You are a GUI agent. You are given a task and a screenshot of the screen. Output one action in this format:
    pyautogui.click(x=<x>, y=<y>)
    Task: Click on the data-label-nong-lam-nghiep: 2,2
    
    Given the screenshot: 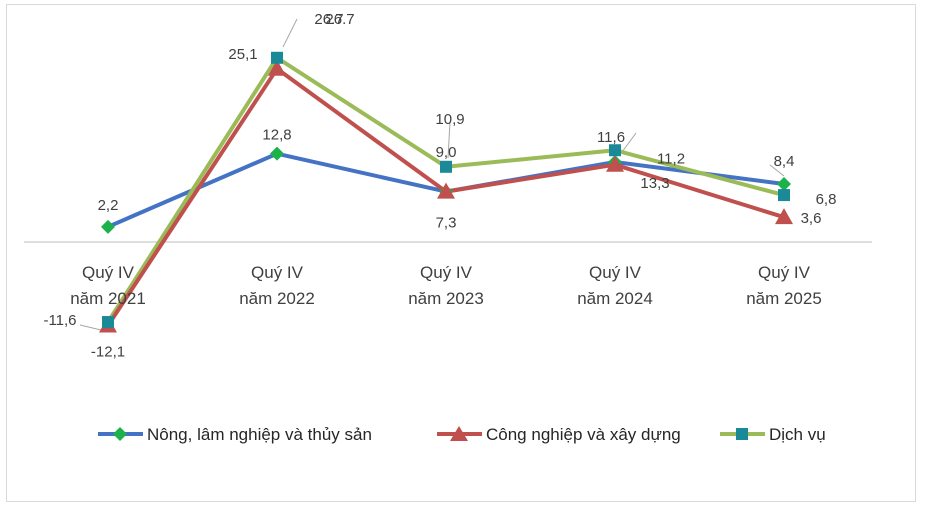 What is the action you would take?
    pyautogui.click(x=108, y=205)
    